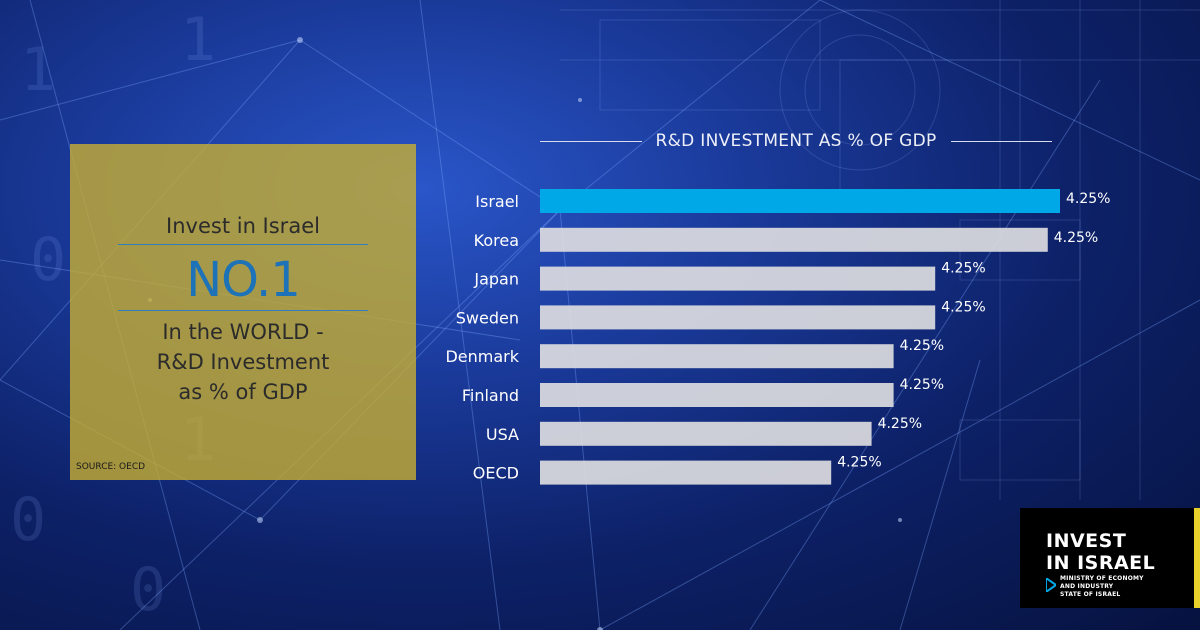 The height and width of the screenshot is (630, 1200). I want to click on logo-ministry-line3: STATE OF ISRAEL, so click(1090, 594).